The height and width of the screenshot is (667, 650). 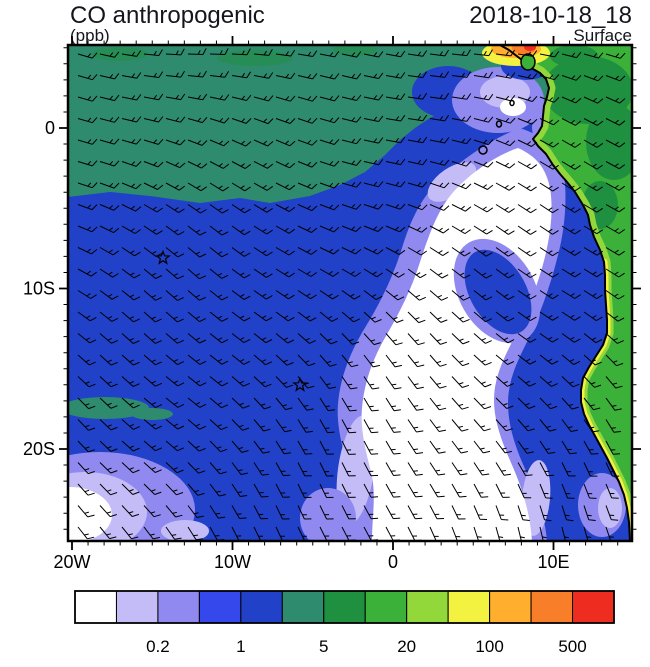 I want to click on sw-lavender-streak, so click(x=185, y=530).